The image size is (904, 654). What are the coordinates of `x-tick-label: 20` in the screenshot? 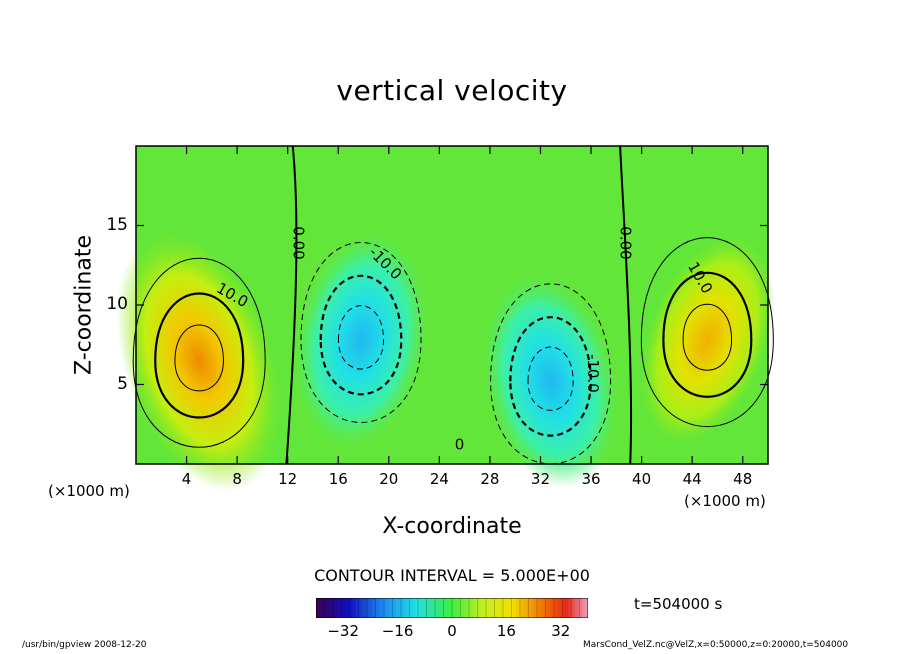 It's located at (389, 479).